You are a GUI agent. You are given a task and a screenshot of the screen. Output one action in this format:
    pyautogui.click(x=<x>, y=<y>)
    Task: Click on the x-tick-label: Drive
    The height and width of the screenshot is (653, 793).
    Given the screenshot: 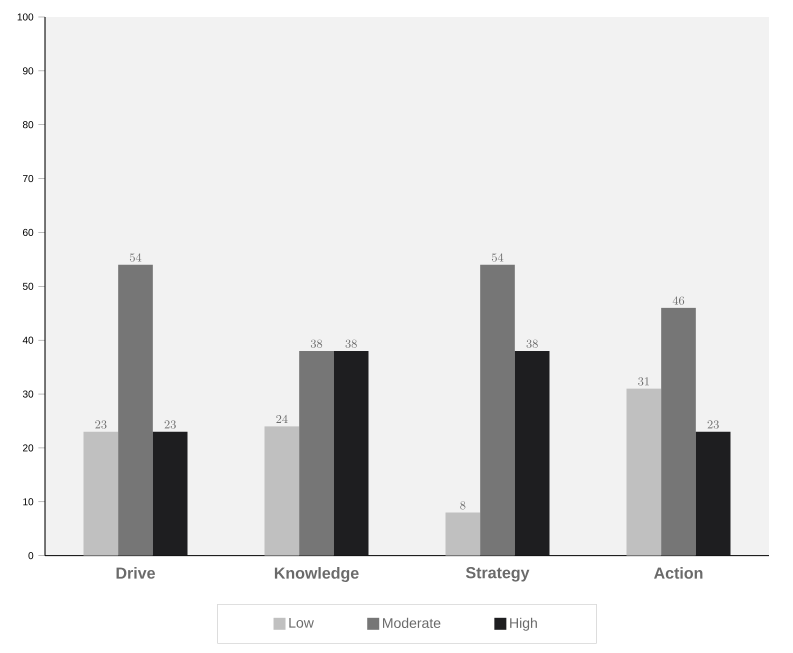 What is the action you would take?
    pyautogui.click(x=135, y=573)
    